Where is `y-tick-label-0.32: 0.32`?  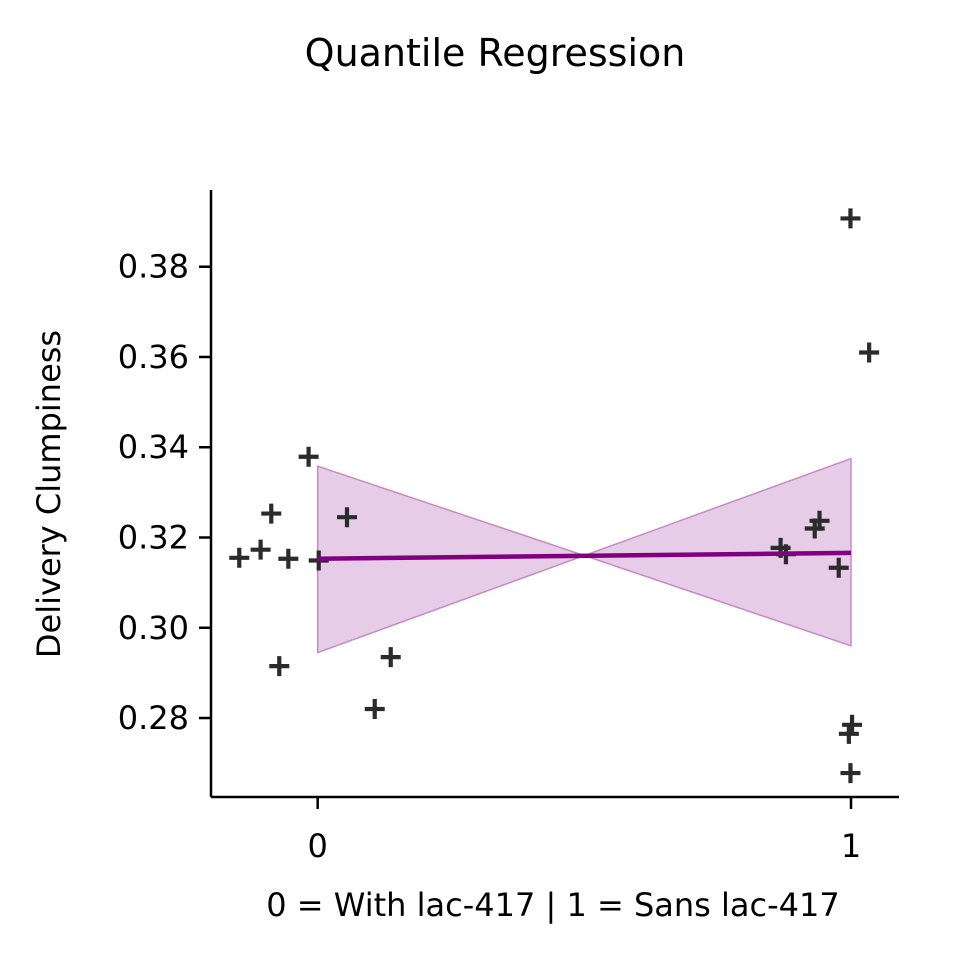
y-tick-label-0.32: 0.32 is located at coordinates (153, 538).